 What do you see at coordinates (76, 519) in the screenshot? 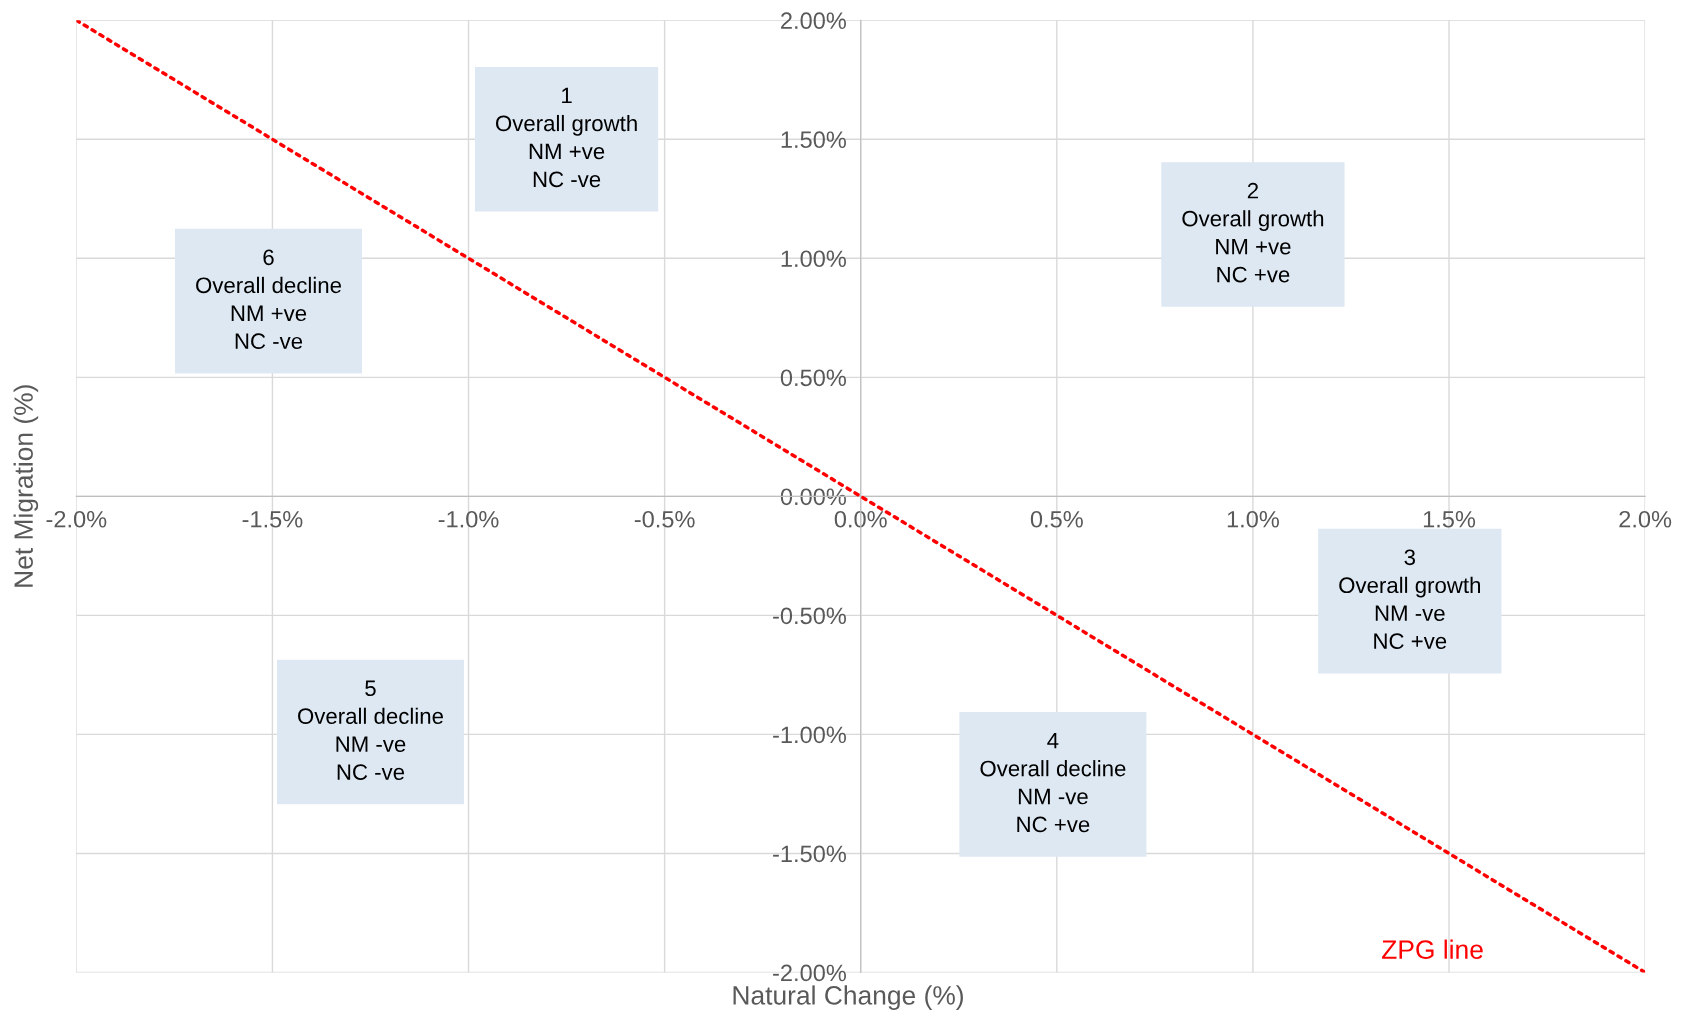
I see `x-tick-label: -2.0%` at bounding box center [76, 519].